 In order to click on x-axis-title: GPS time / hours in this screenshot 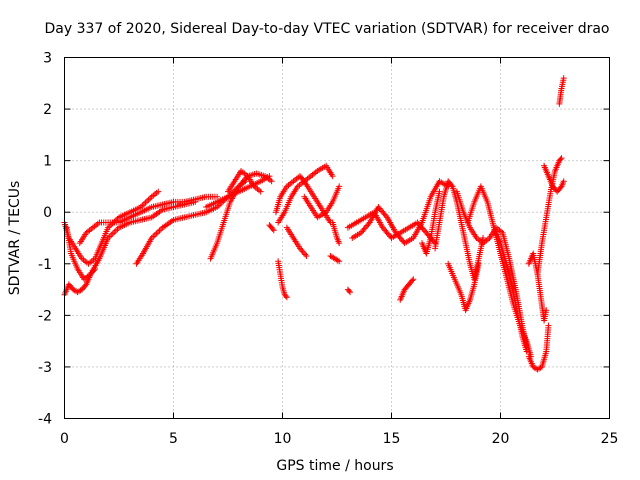, I will do `click(334, 466)`.